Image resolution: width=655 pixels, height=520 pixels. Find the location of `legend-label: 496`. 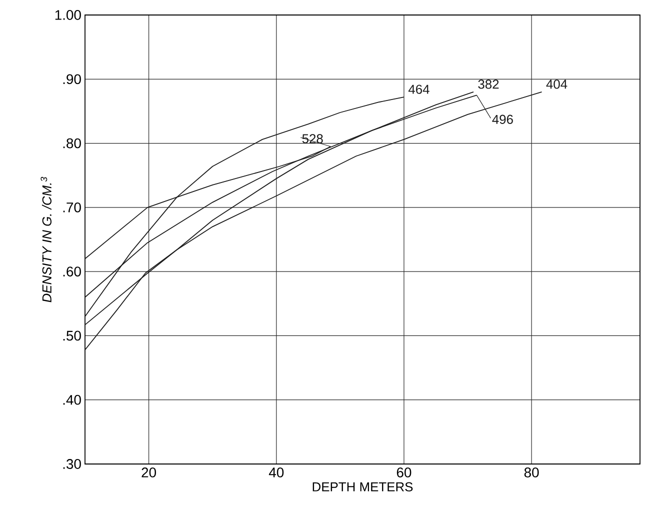

legend-label: 496 is located at coordinates (502, 119).